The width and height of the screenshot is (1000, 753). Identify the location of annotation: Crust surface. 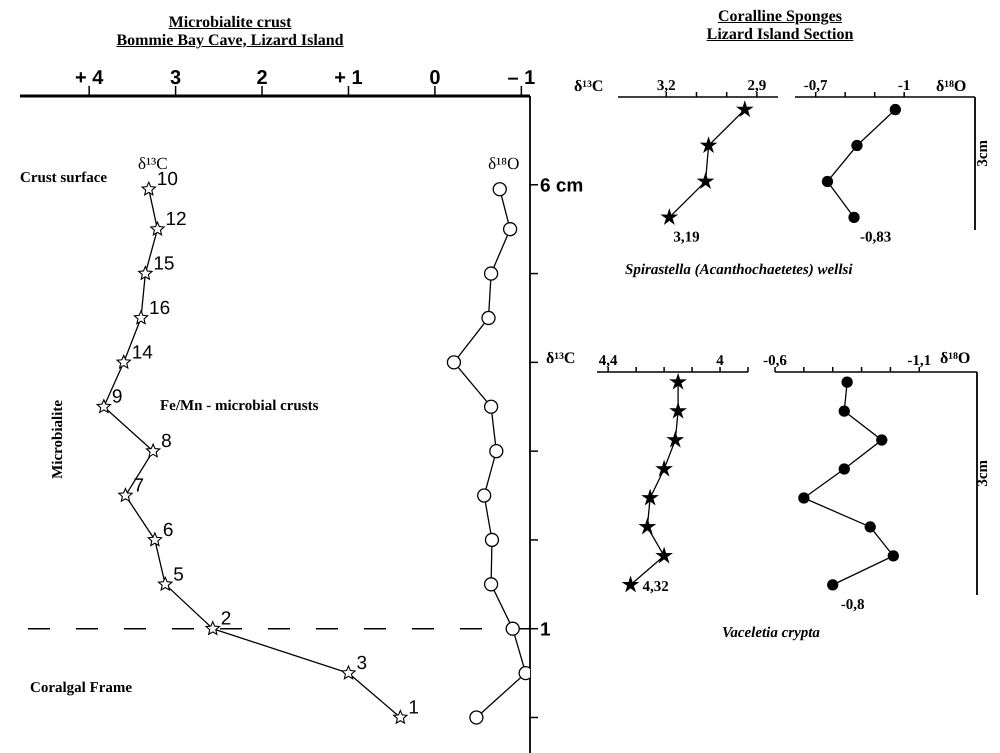
(64, 178).